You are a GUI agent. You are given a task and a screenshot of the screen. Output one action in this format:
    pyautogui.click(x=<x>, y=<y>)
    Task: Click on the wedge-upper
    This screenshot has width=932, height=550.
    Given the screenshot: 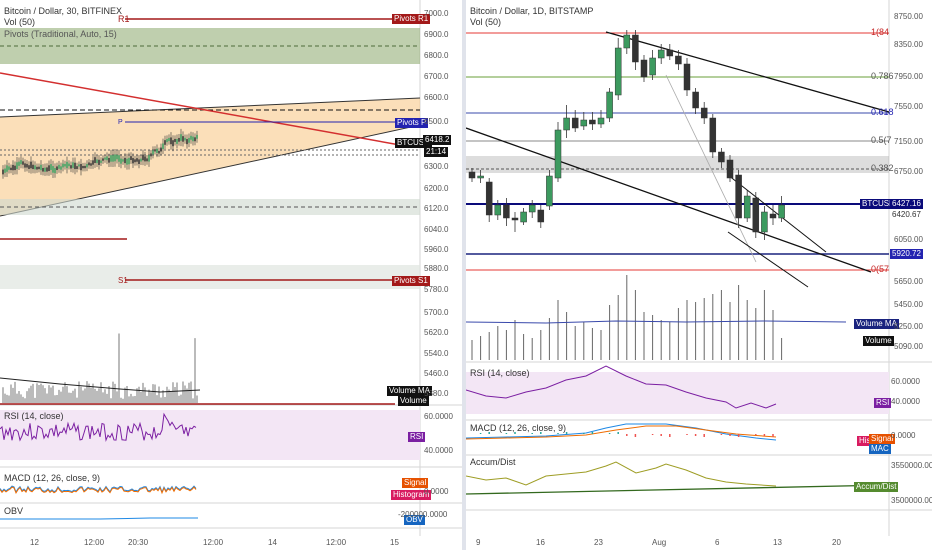 What is the action you would take?
    pyautogui.click(x=777, y=213)
    